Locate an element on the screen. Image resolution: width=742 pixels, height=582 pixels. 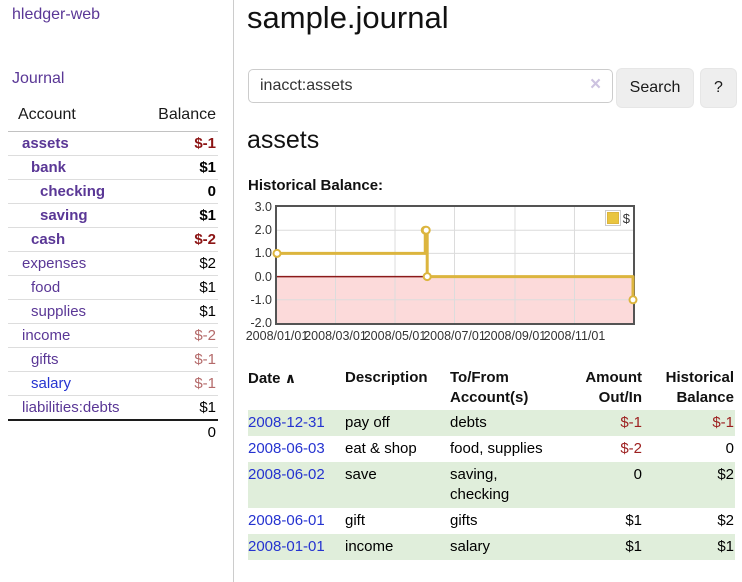
account-link: cash is located at coordinates (48, 239).